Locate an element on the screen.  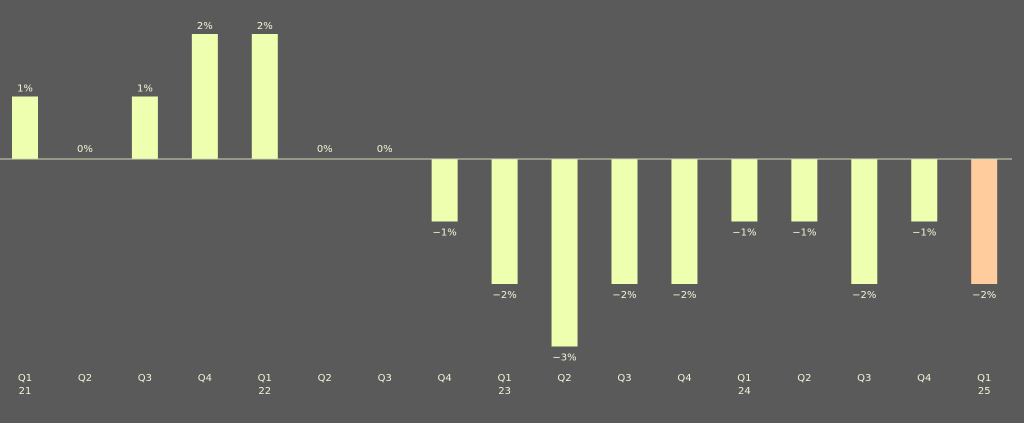
x-tick-label-year: 21 is located at coordinates (25, 391).